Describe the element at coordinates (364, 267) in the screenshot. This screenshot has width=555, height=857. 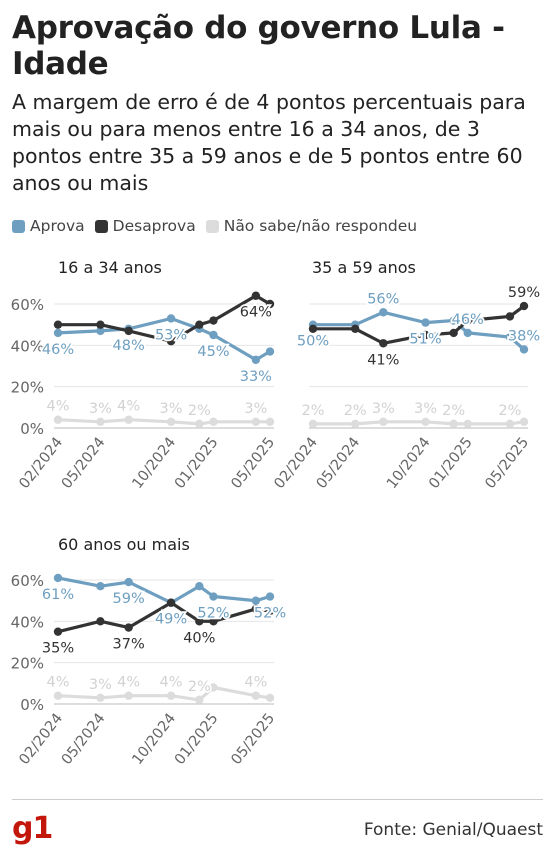
I see `panel-title-35-59: 35 a 59 anos` at that location.